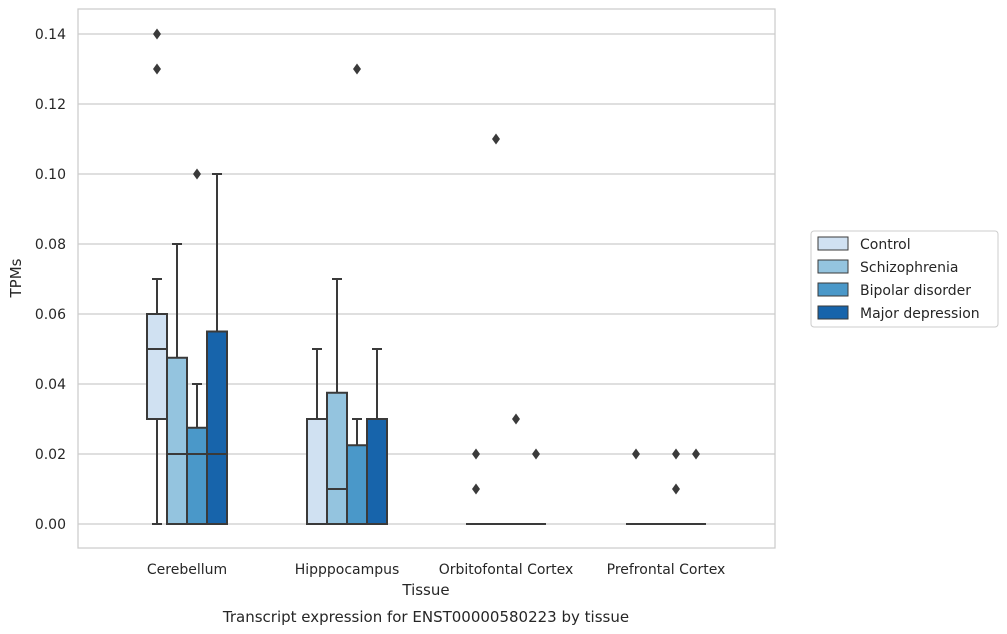  I want to click on y-tick-label: 0.14, so click(50, 35).